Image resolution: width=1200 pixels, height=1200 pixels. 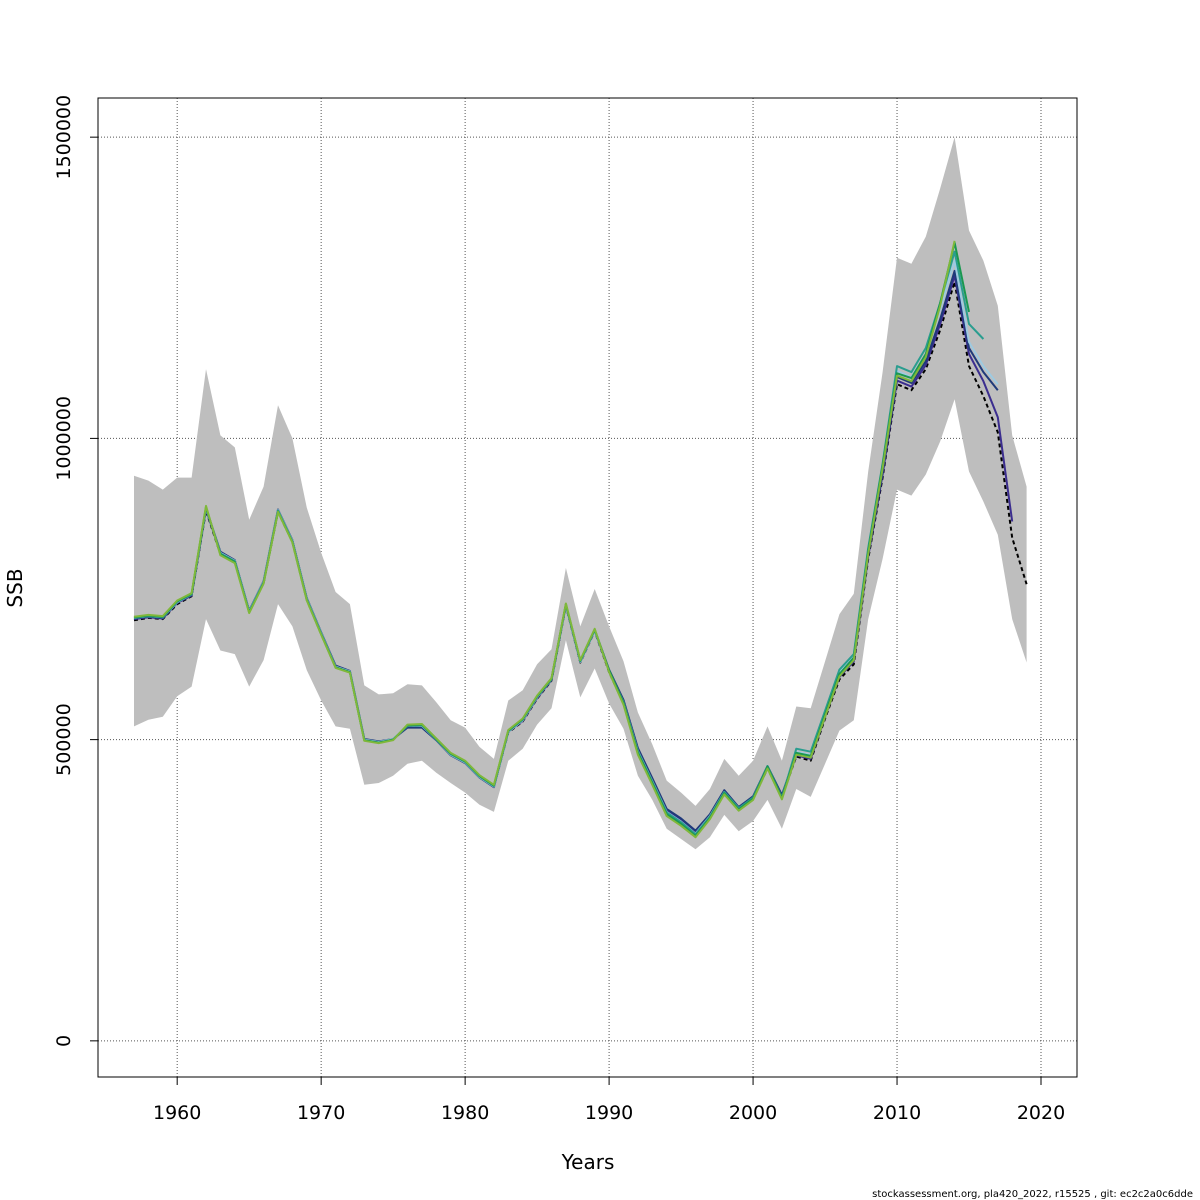 What do you see at coordinates (609, 1100) in the screenshot?
I see `x-axis: 1960 1970 1980 1990 2000 2010 2020` at bounding box center [609, 1100].